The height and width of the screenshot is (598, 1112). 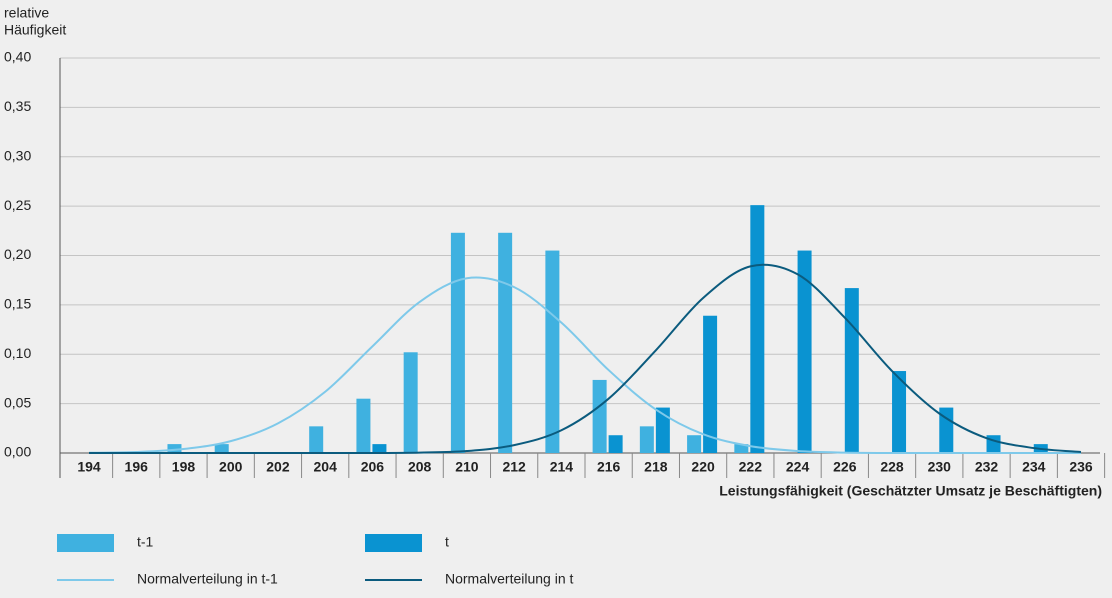 I want to click on x-tick-label: 228, so click(x=892, y=467).